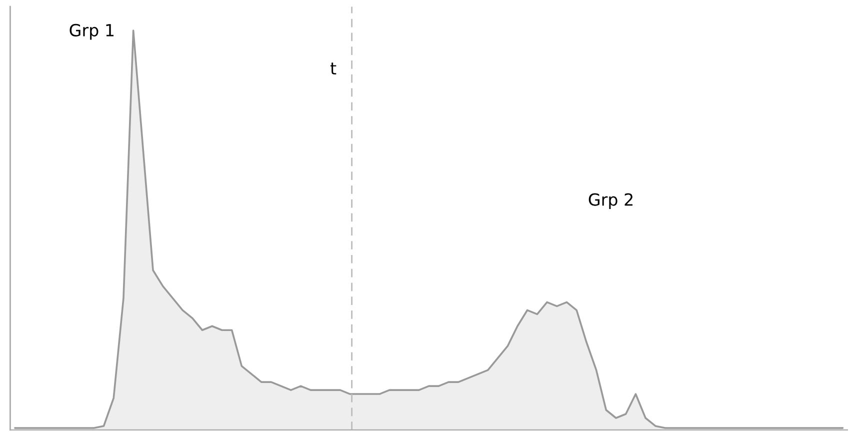  What do you see at coordinates (610, 201) in the screenshot?
I see `annotation: Grp 2` at bounding box center [610, 201].